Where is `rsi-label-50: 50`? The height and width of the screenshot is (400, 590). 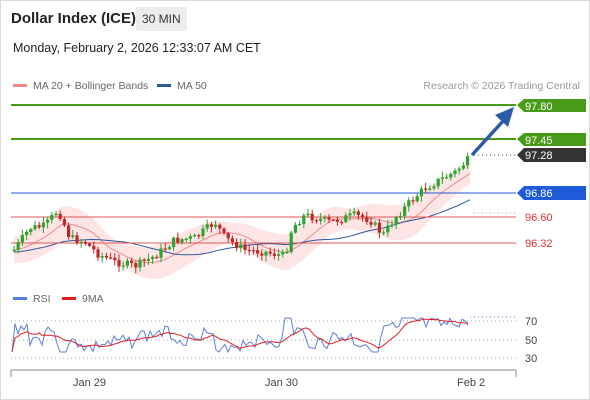
rsi-label-50: 50 is located at coordinates (531, 341).